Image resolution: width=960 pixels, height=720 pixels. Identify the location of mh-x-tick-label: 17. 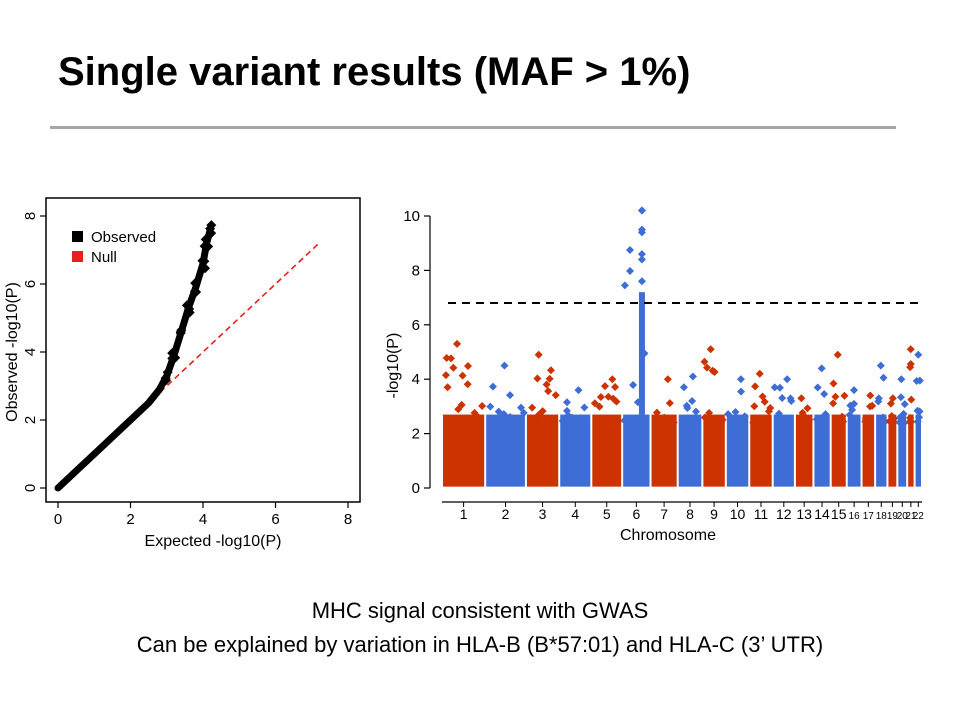
(869, 516).